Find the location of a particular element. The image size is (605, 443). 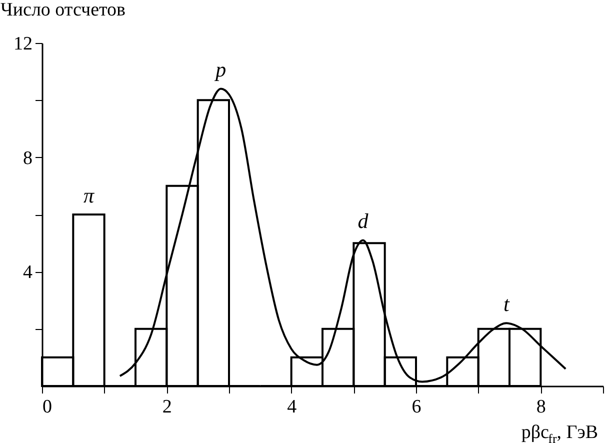

y-tick-label: 8 is located at coordinates (27, 158).